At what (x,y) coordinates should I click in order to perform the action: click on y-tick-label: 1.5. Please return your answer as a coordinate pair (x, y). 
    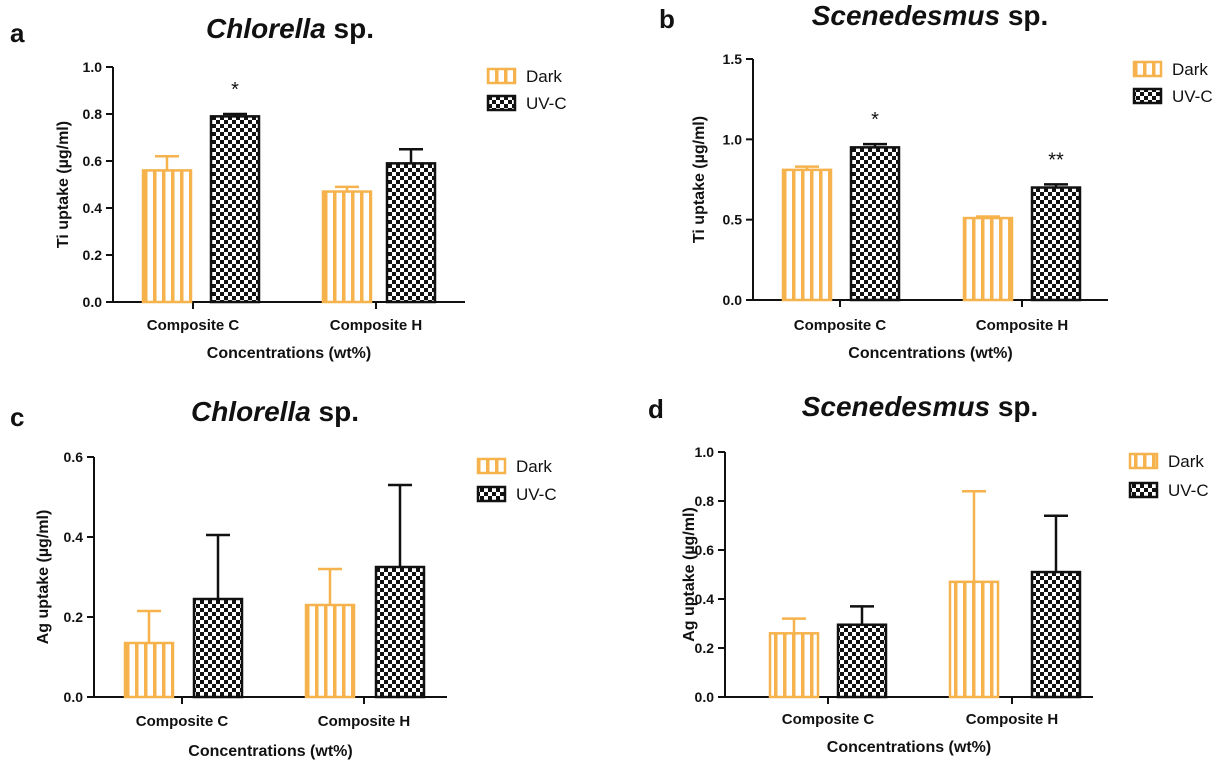
    Looking at the image, I should click on (733, 59).